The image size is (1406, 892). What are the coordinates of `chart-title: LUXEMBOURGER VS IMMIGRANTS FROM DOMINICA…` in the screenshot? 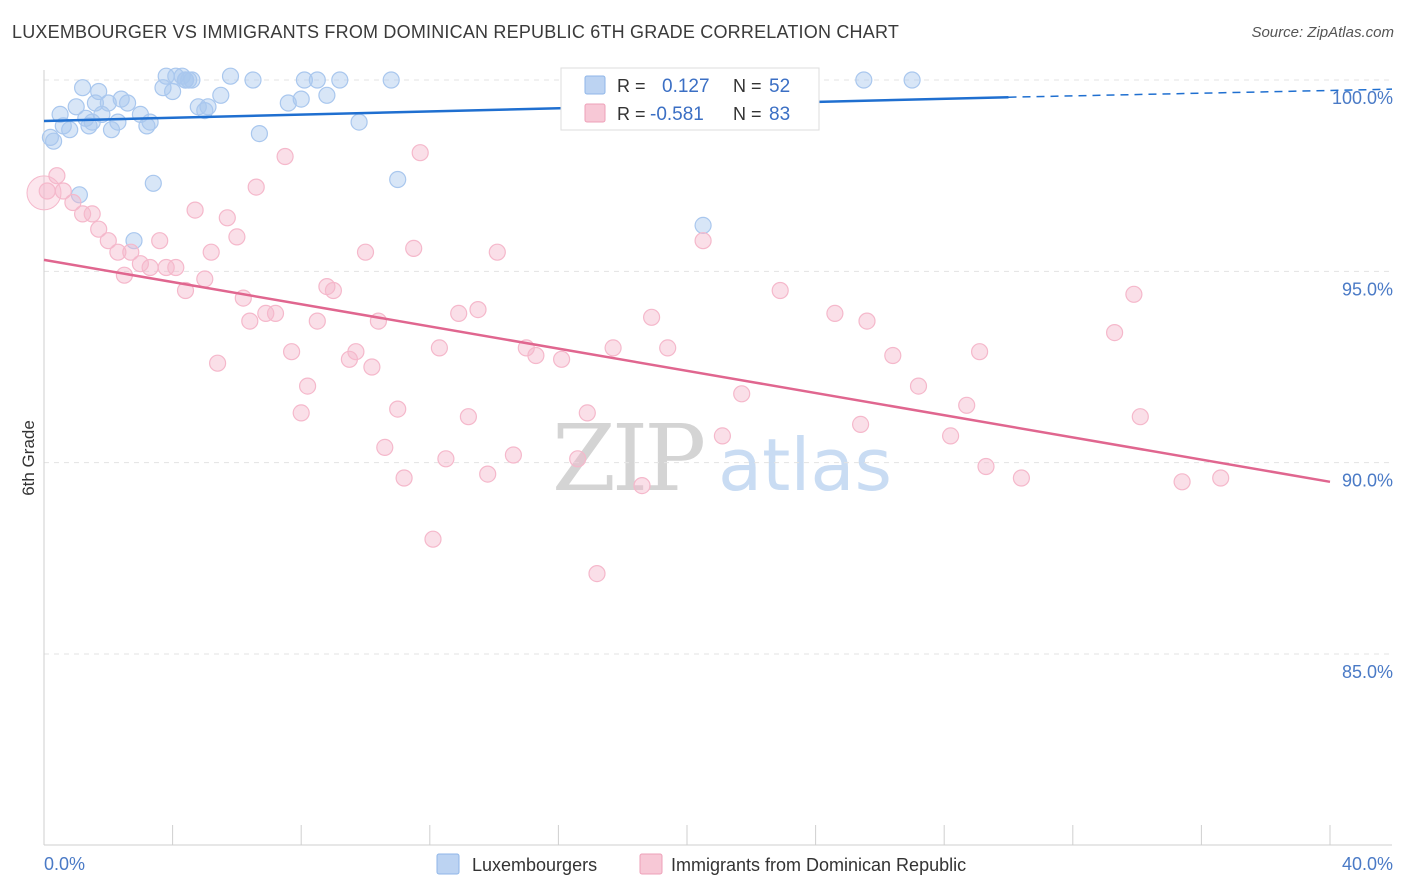 It's located at (456, 32).